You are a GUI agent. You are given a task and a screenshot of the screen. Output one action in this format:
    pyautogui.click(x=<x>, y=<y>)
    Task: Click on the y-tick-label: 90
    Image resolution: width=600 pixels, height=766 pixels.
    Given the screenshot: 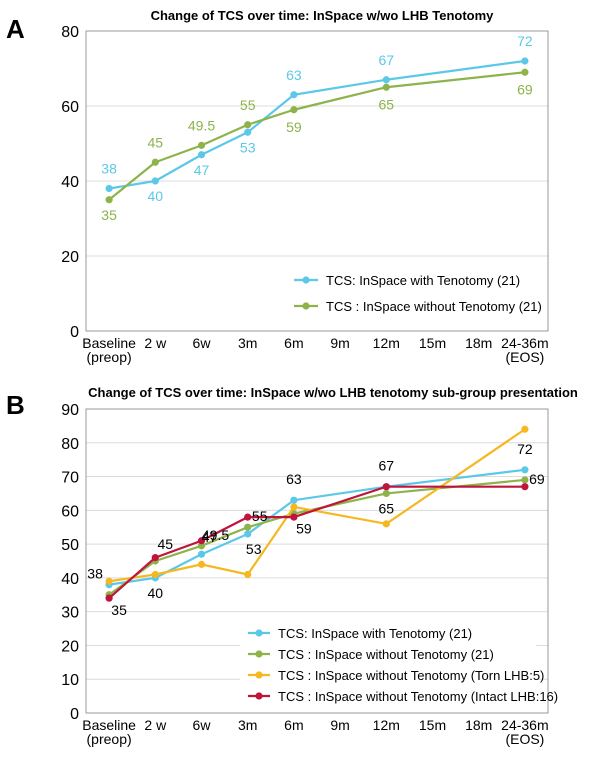 What is the action you would take?
    pyautogui.click(x=70, y=410)
    